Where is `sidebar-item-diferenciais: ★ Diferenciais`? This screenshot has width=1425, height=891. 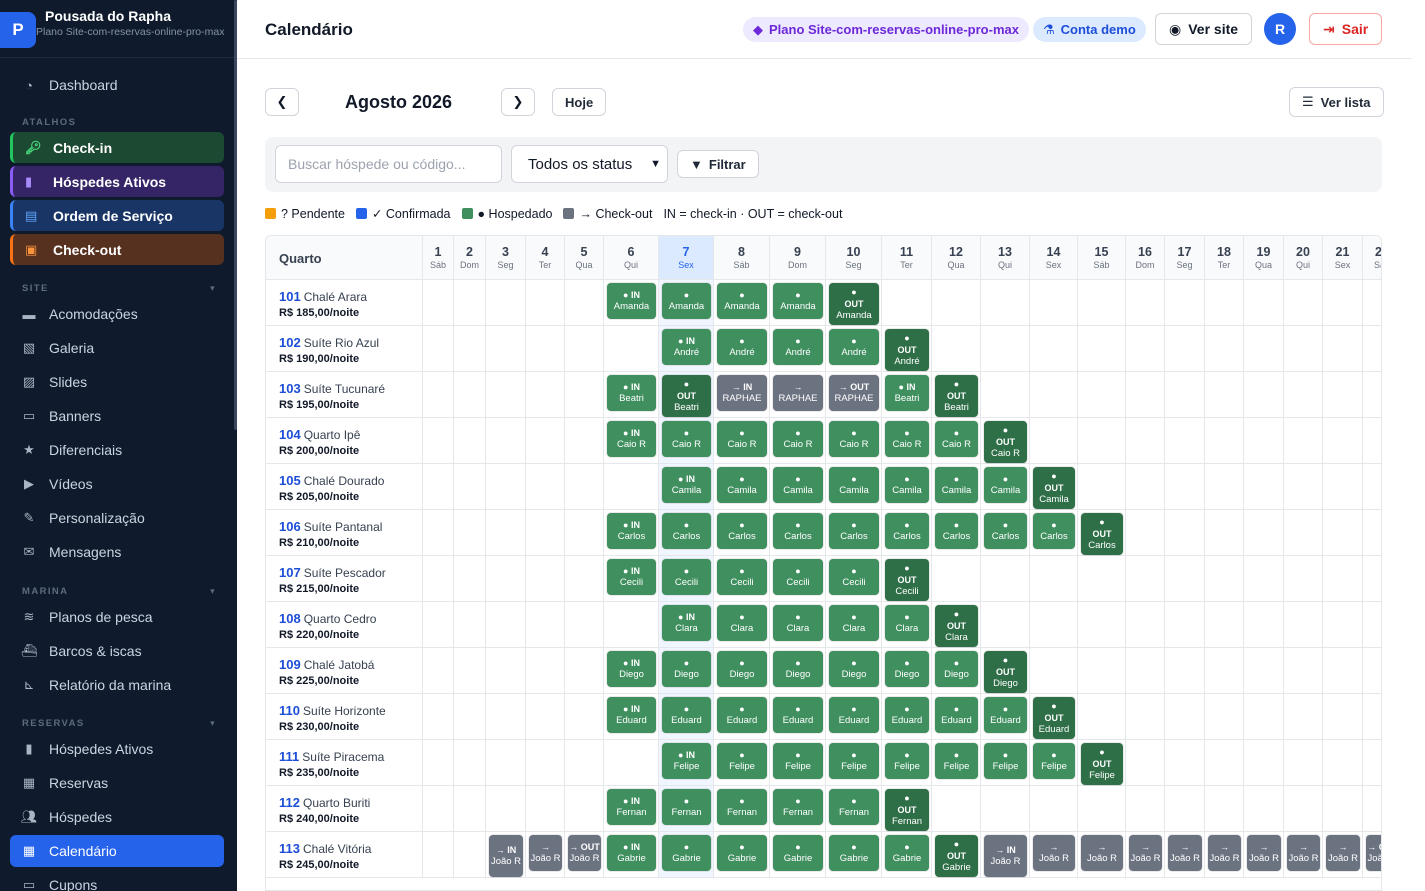
sidebar-item-diferenciais: ★ Diferenciais is located at coordinates (117, 450).